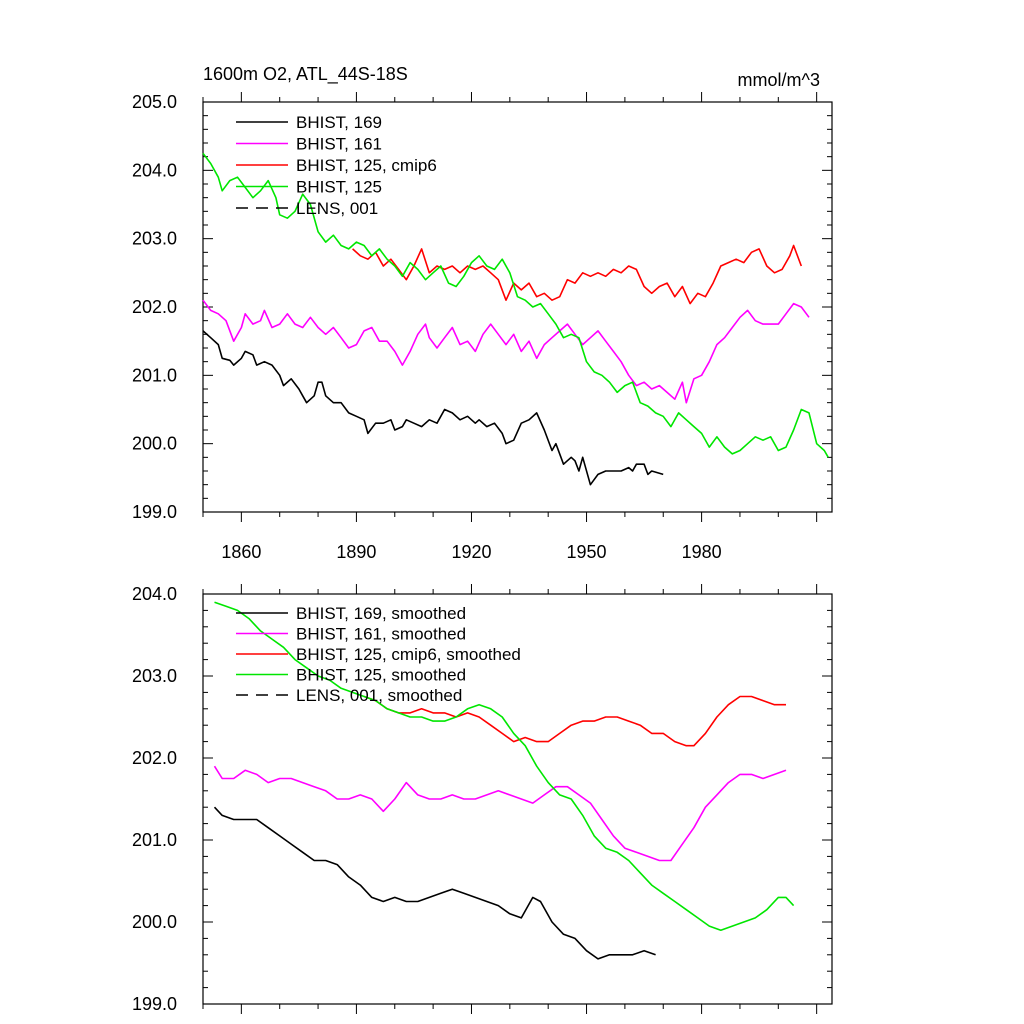  Describe the element at coordinates (339, 144) in the screenshot. I see `legend-label: BHIST, 161` at that location.